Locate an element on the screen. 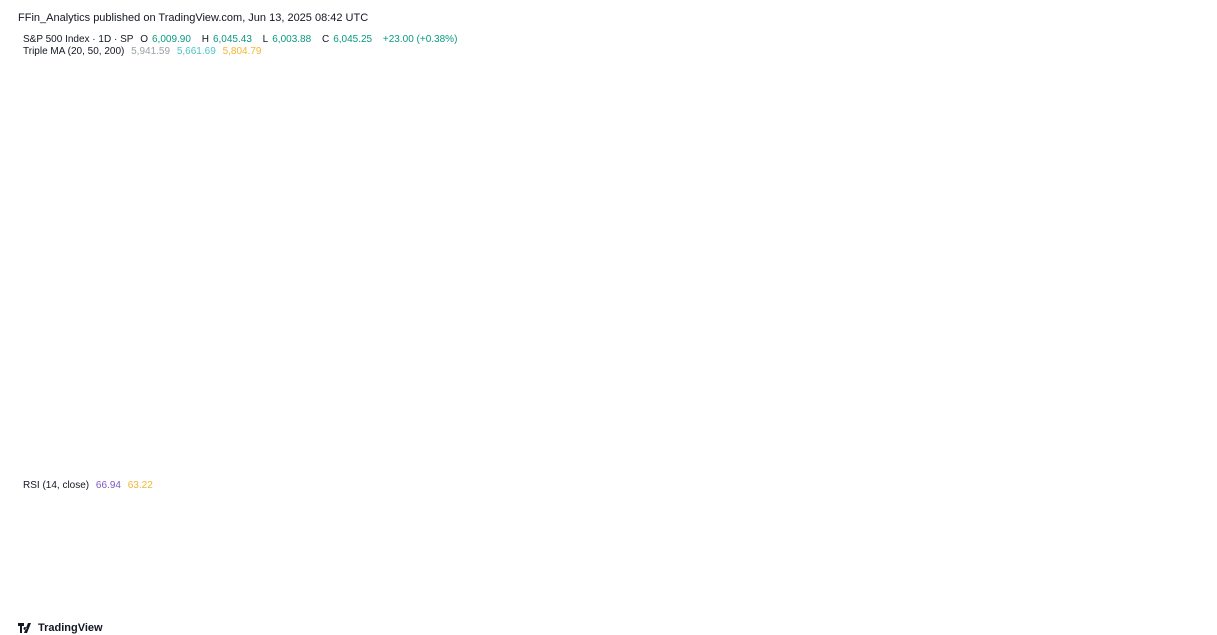 The width and height of the screenshot is (1217, 635). symbol-label: S&P 500 Index · 1D · SP is located at coordinates (78, 39).